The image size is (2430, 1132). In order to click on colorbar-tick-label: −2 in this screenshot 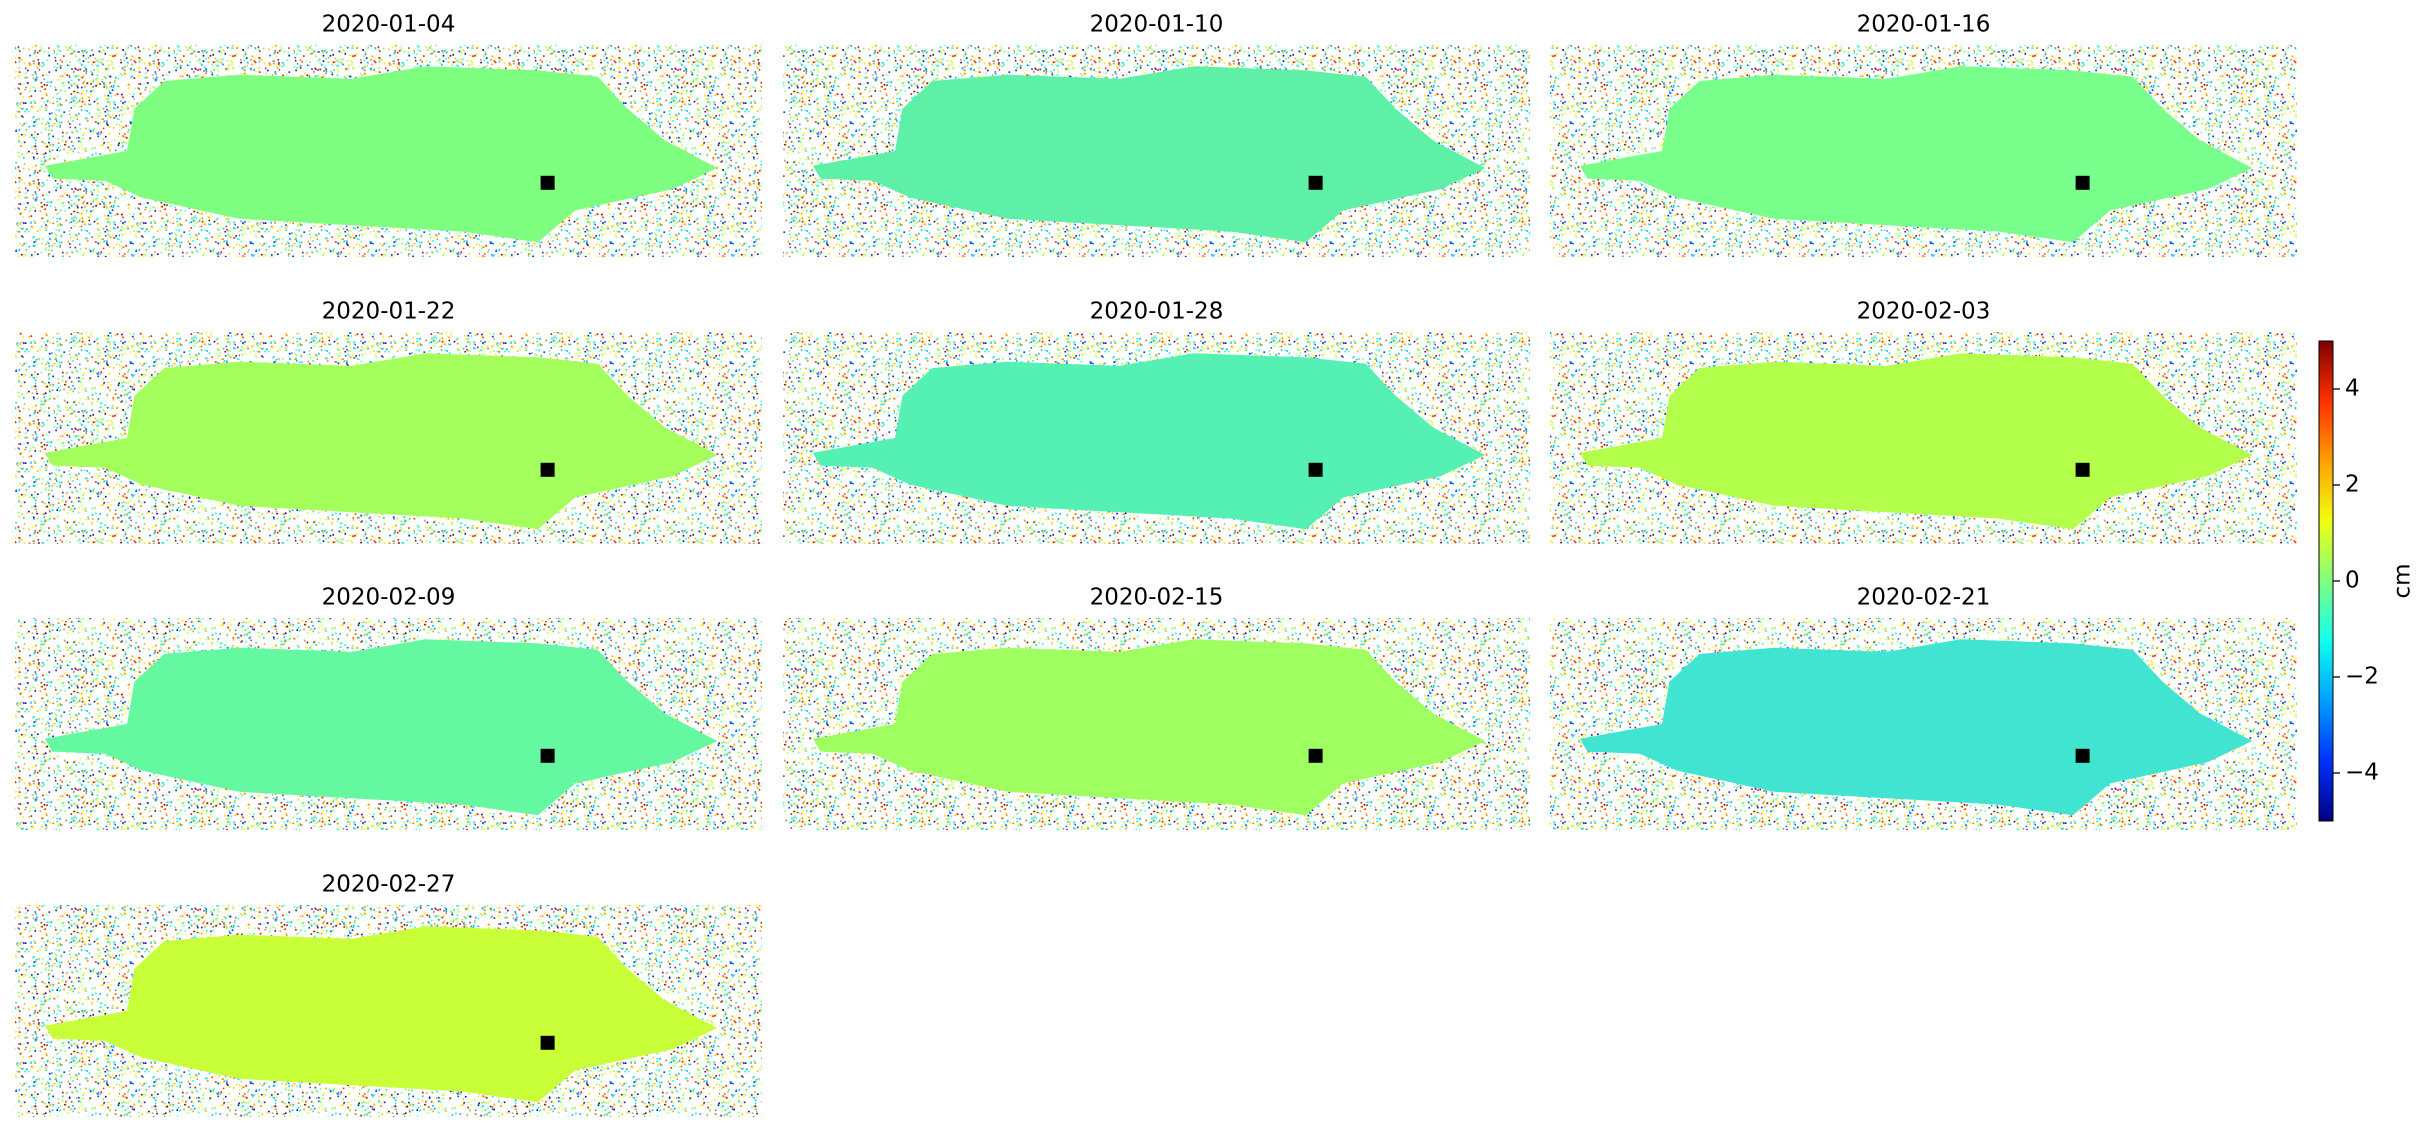, I will do `click(2362, 677)`.